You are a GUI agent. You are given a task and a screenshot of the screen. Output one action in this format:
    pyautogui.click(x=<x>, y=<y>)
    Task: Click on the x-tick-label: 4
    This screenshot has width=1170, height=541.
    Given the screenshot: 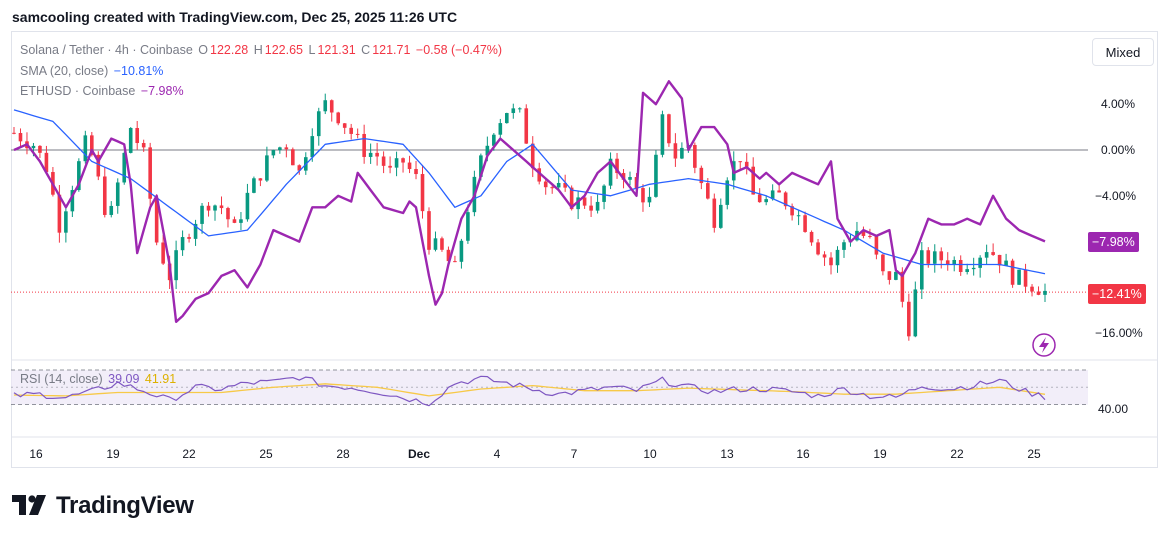 What is the action you would take?
    pyautogui.click(x=497, y=454)
    